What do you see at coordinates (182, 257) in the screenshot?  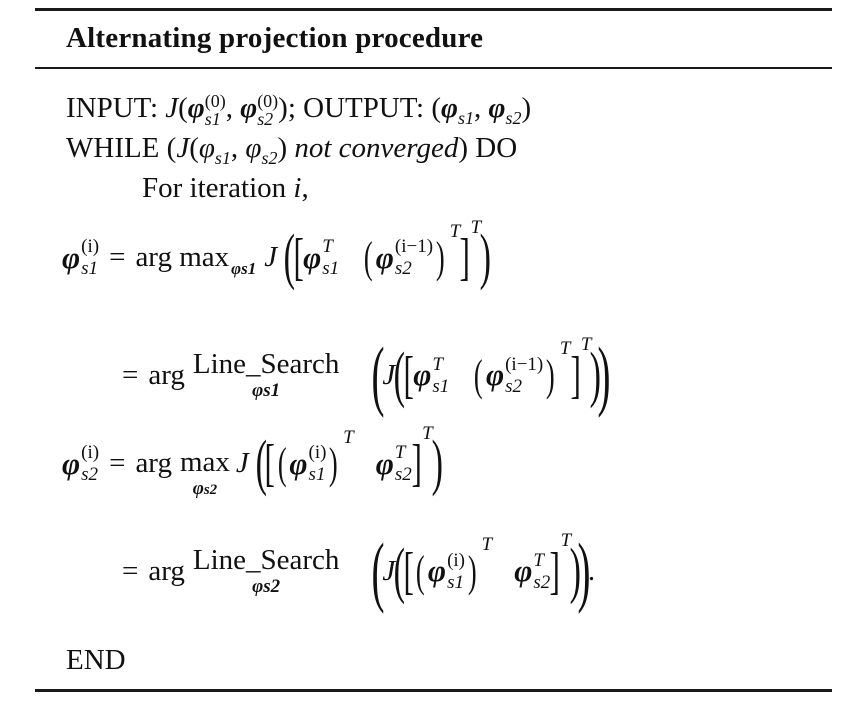 I see `arg-max-operator: arg max` at bounding box center [182, 257].